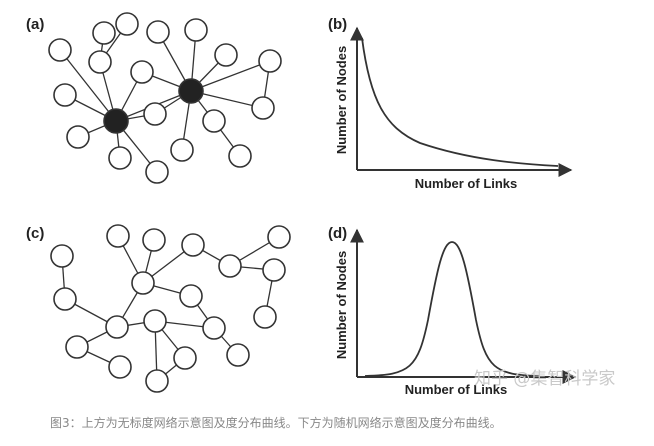  What do you see at coordinates (35, 24) in the screenshot?
I see `panel-a-label: (a)` at bounding box center [35, 24].